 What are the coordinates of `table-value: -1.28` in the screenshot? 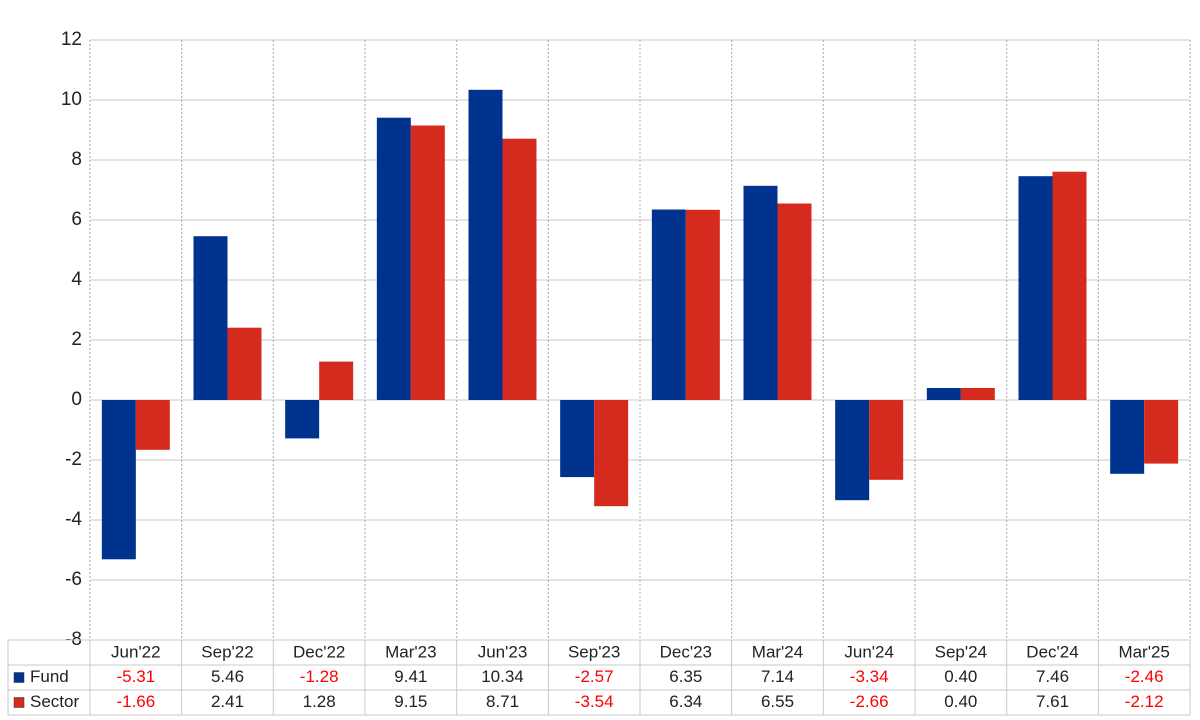 It's located at (319, 676).